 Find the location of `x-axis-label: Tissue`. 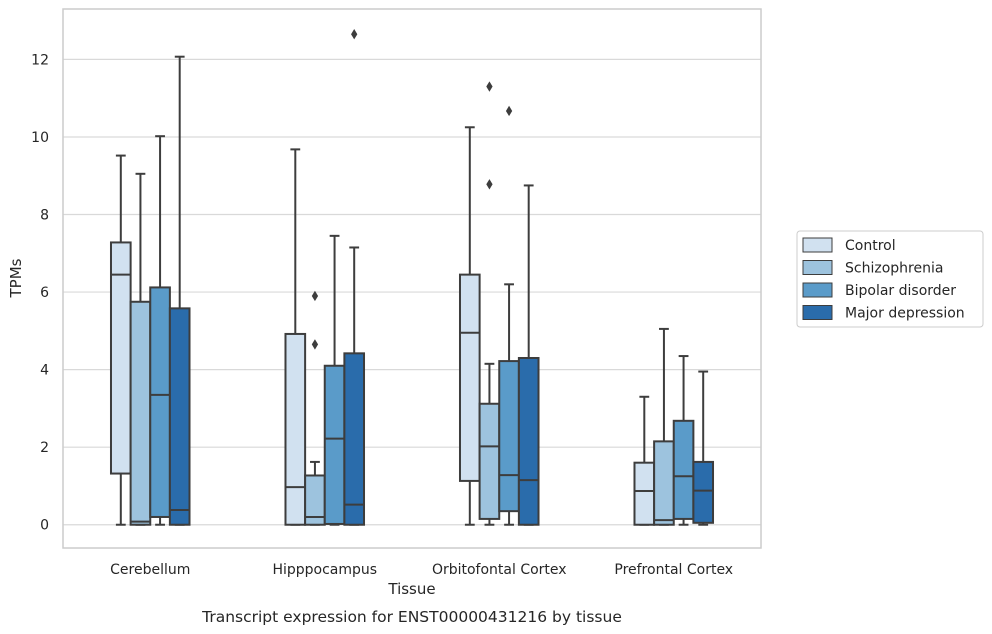

x-axis-label: Tissue is located at coordinates (411, 589).